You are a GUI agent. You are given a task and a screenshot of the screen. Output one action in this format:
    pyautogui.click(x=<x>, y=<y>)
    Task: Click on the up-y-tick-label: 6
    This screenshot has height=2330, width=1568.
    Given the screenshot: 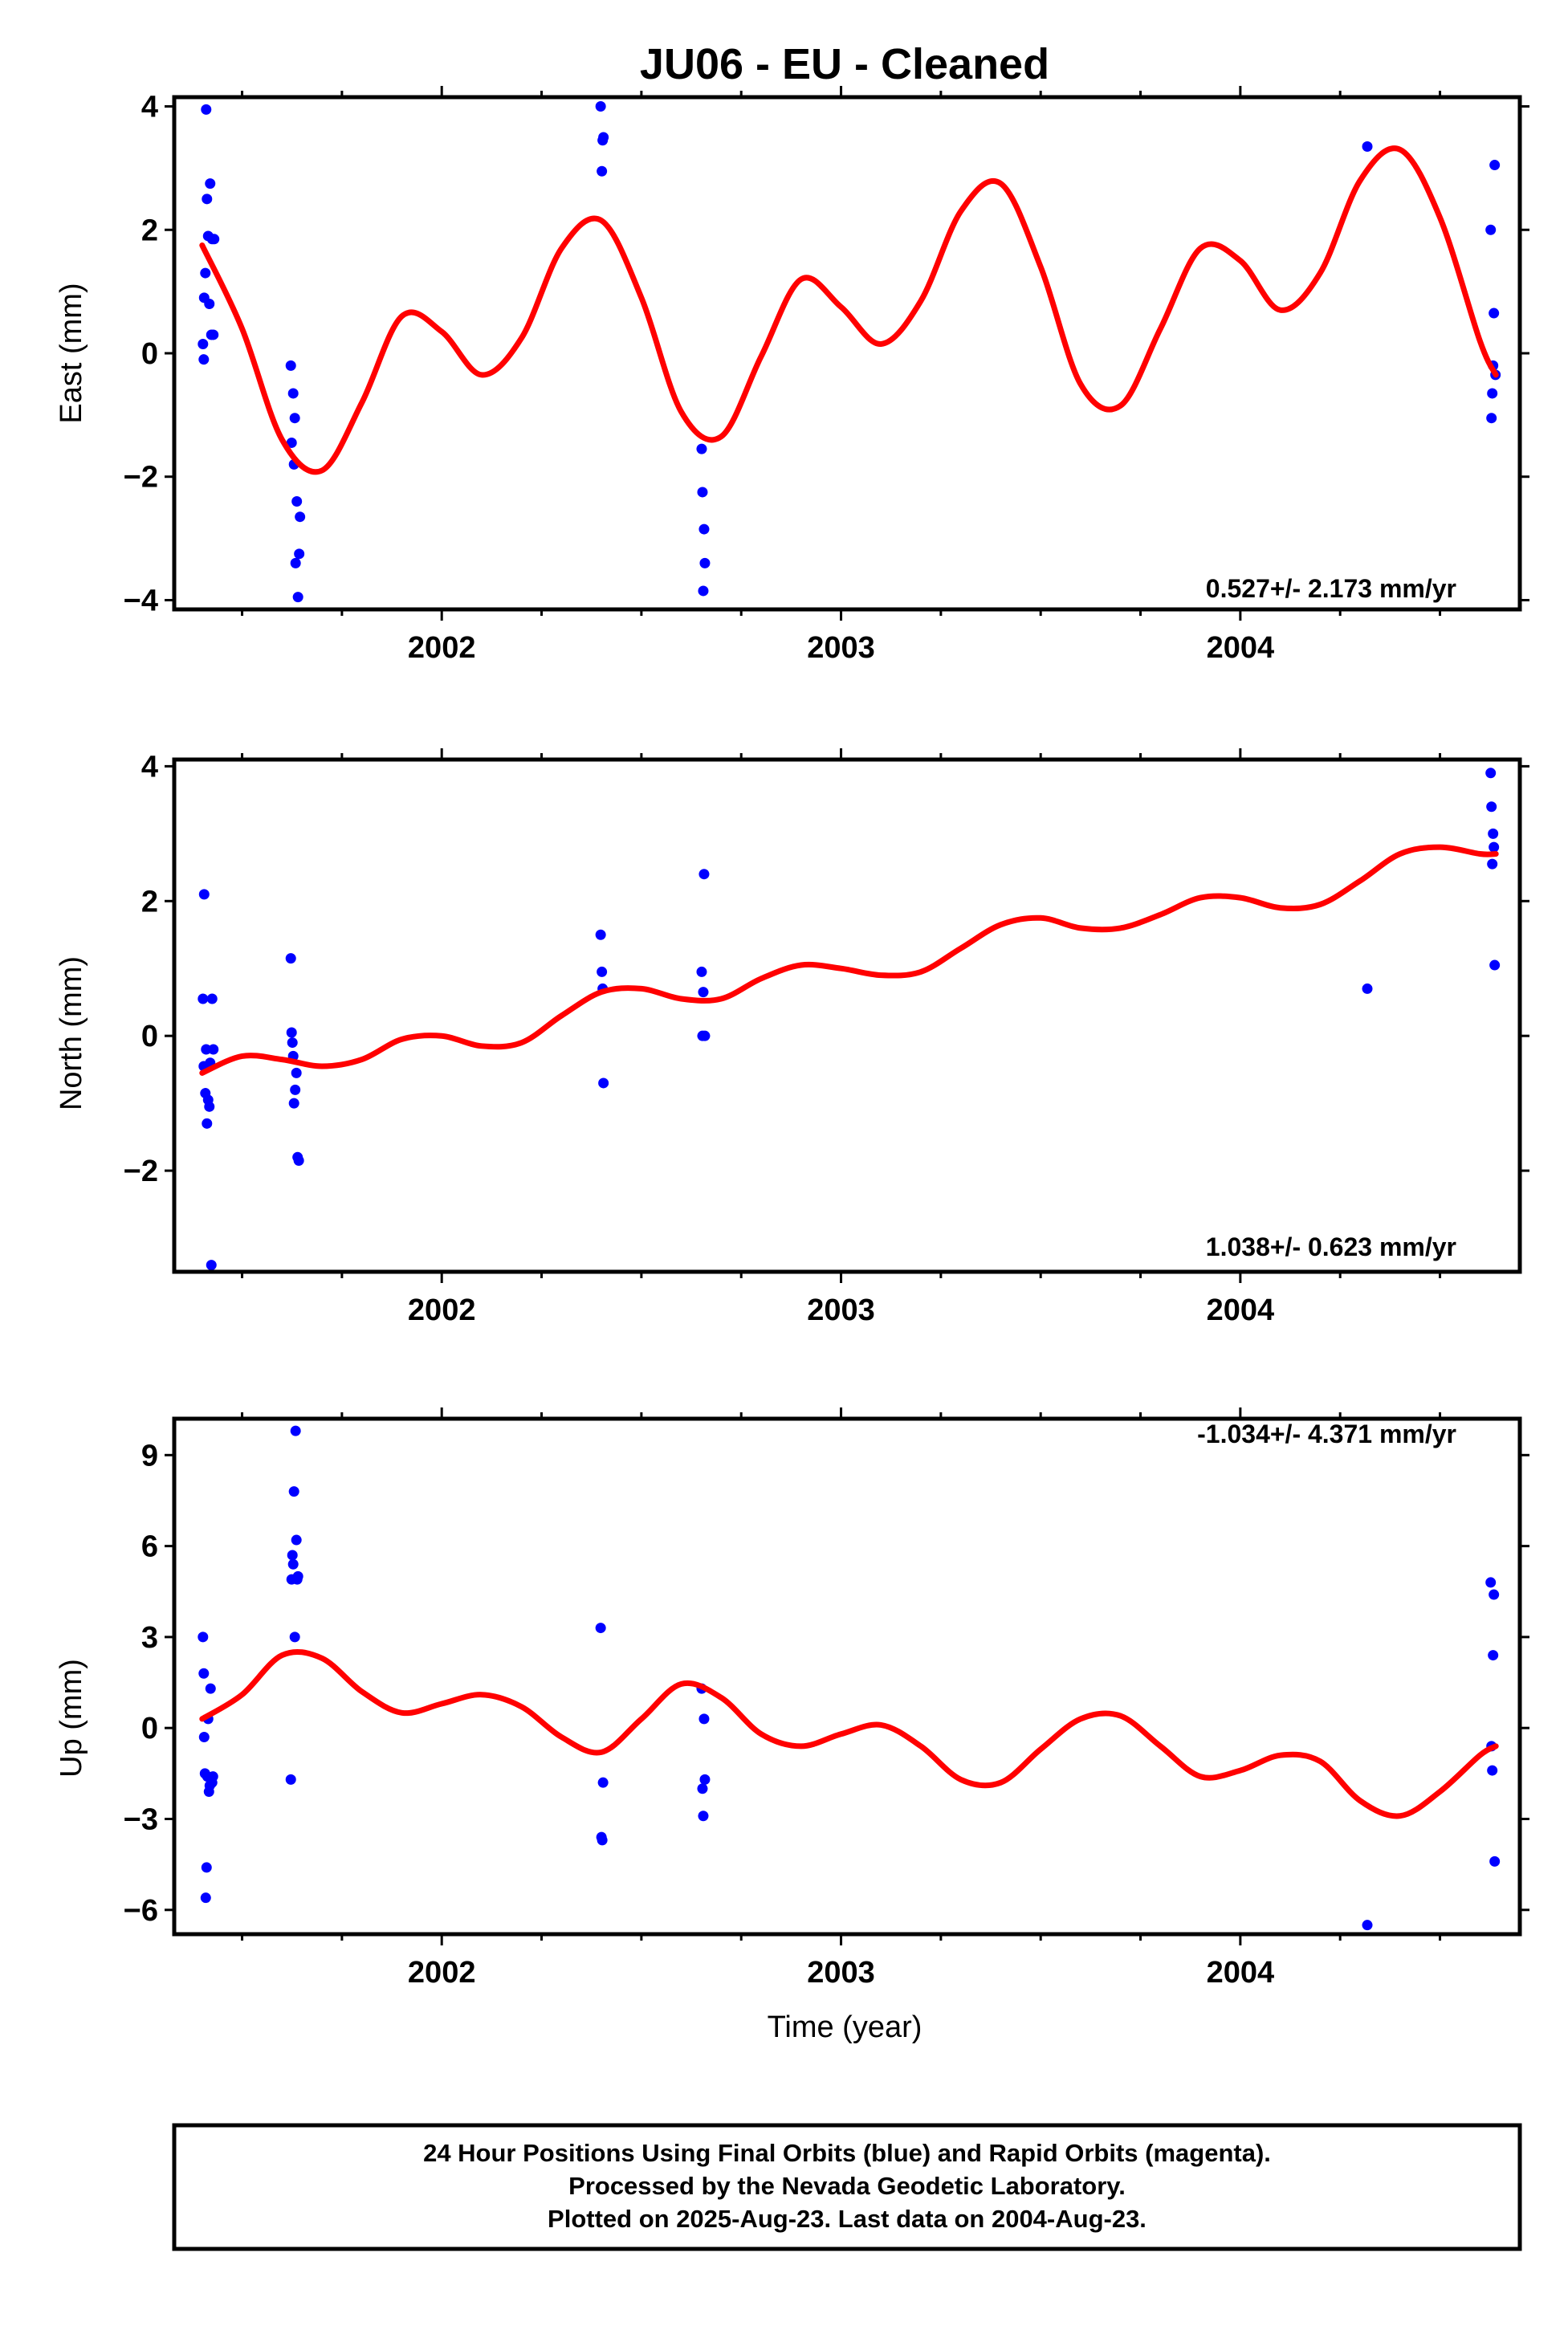 What is the action you would take?
    pyautogui.click(x=149, y=1547)
    